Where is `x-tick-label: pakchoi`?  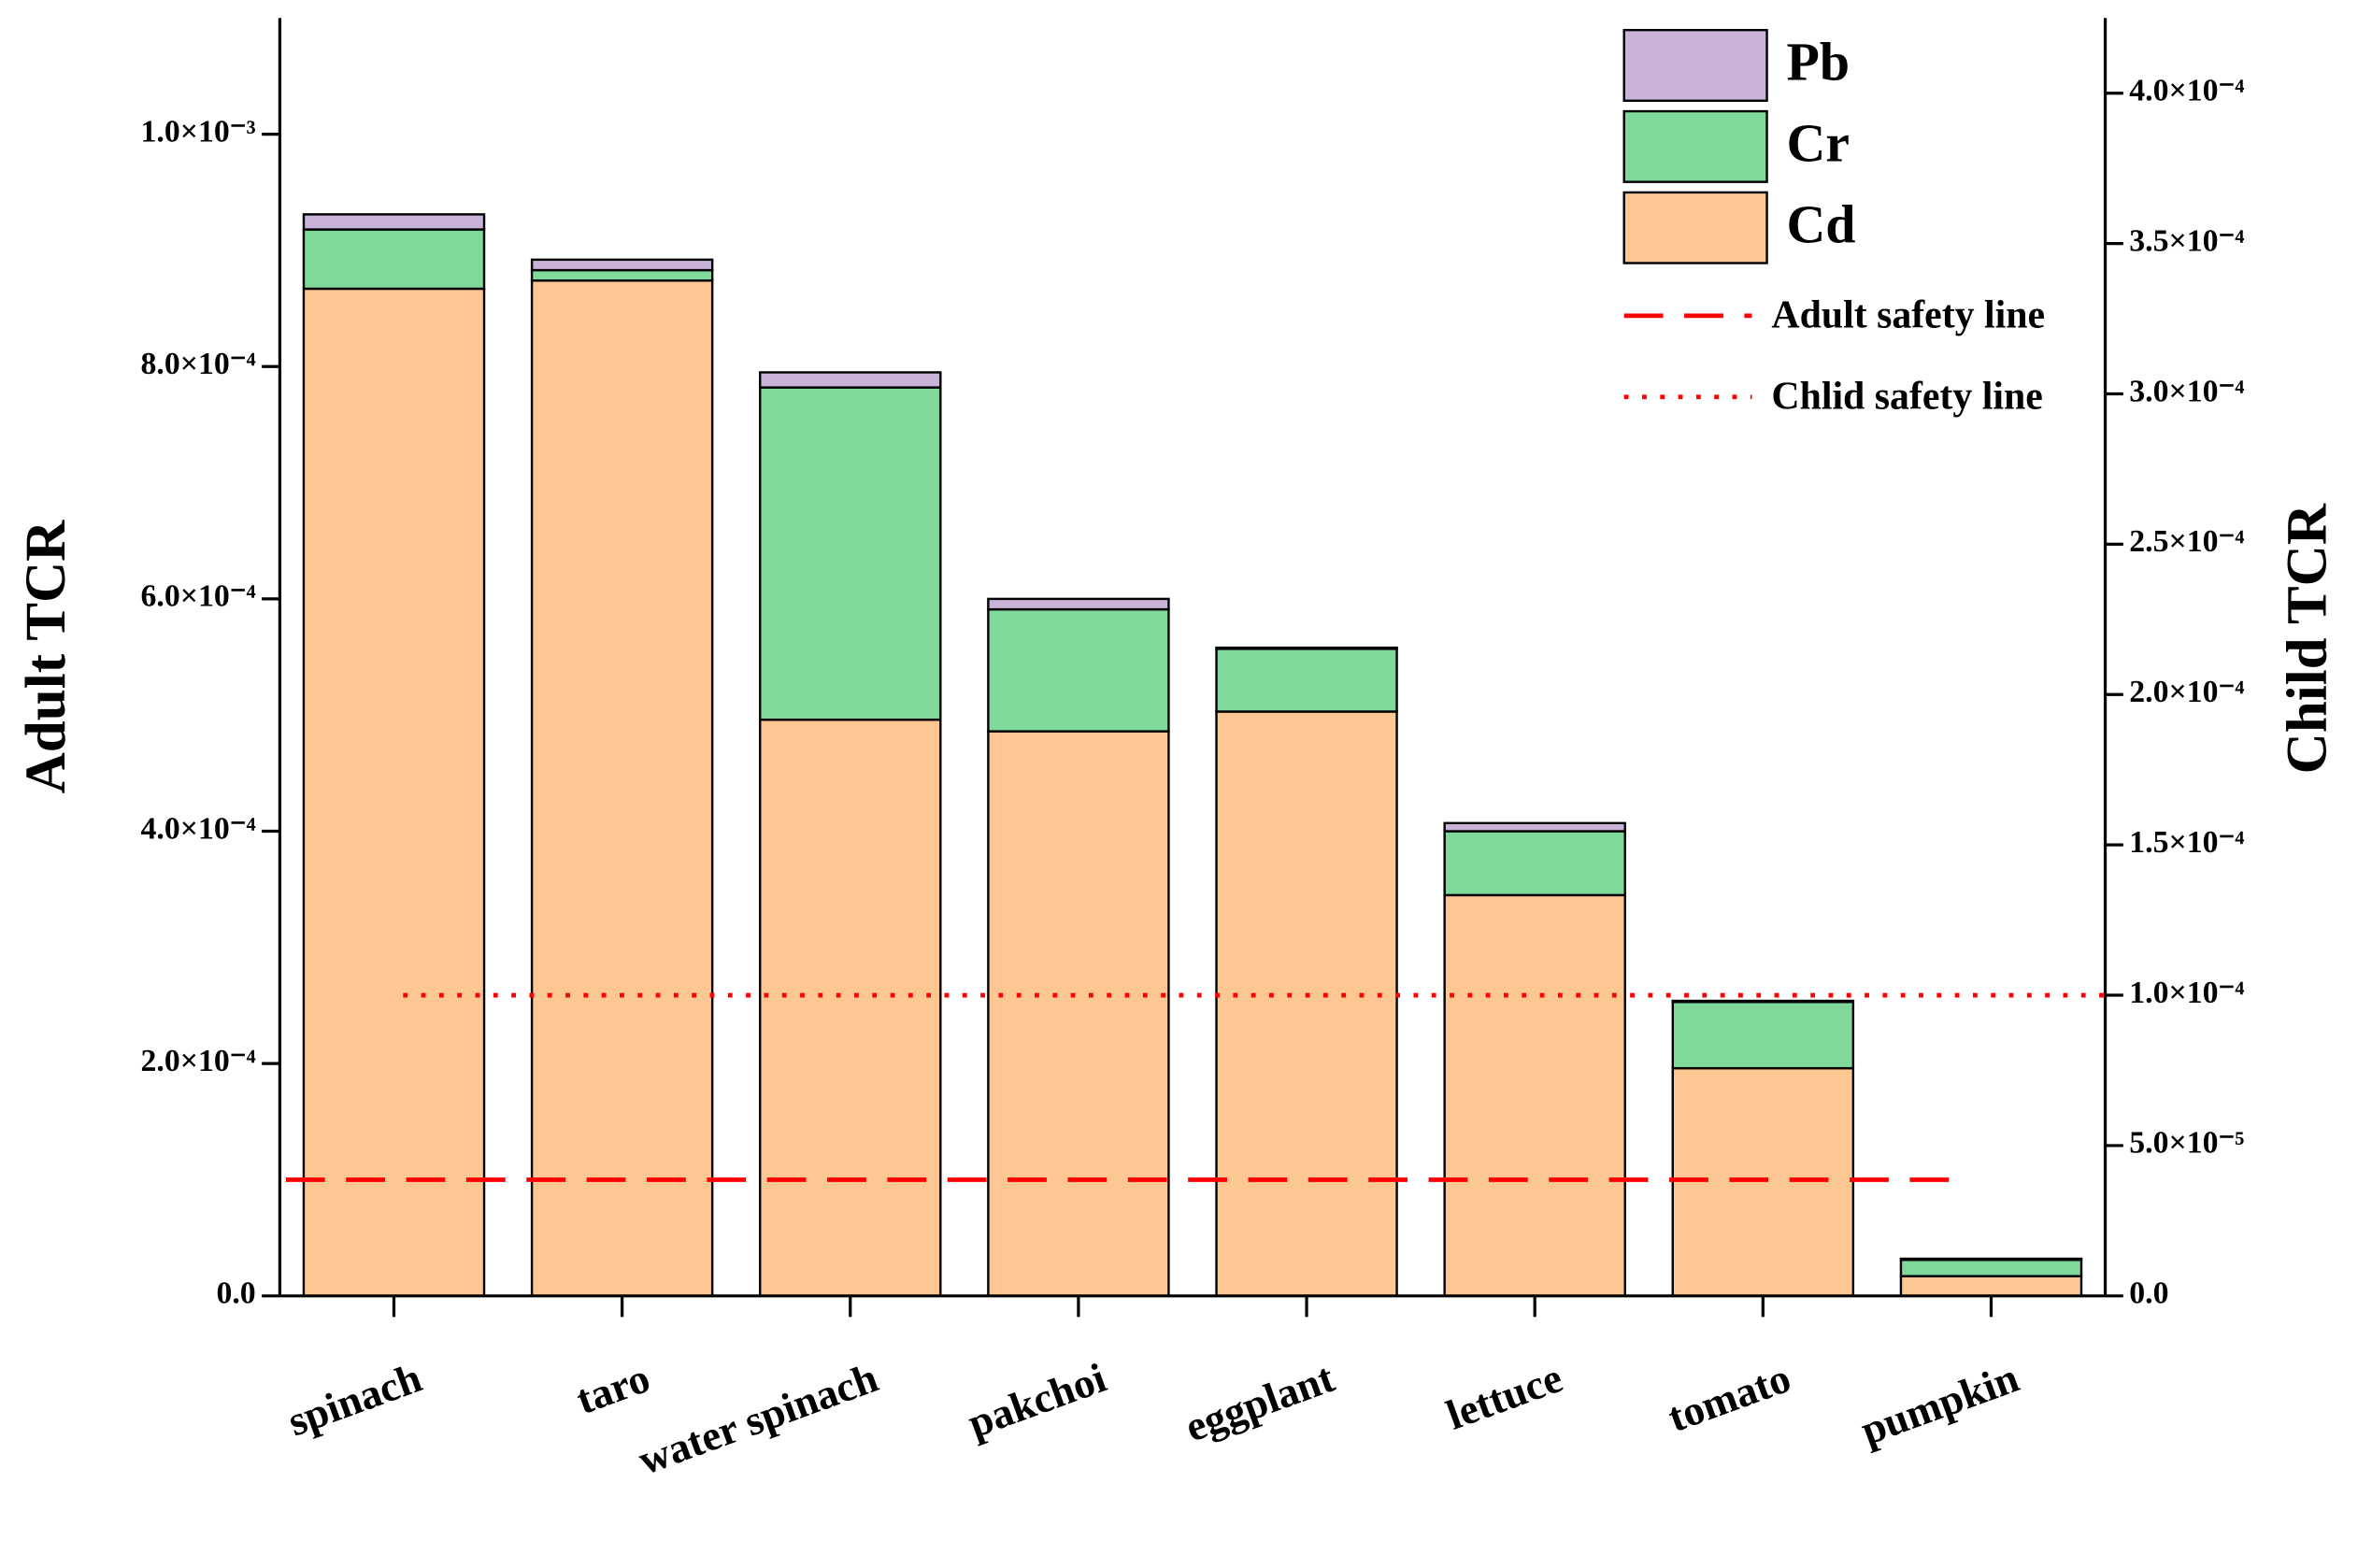
x-tick-label: pakchoi is located at coordinates (1037, 1401).